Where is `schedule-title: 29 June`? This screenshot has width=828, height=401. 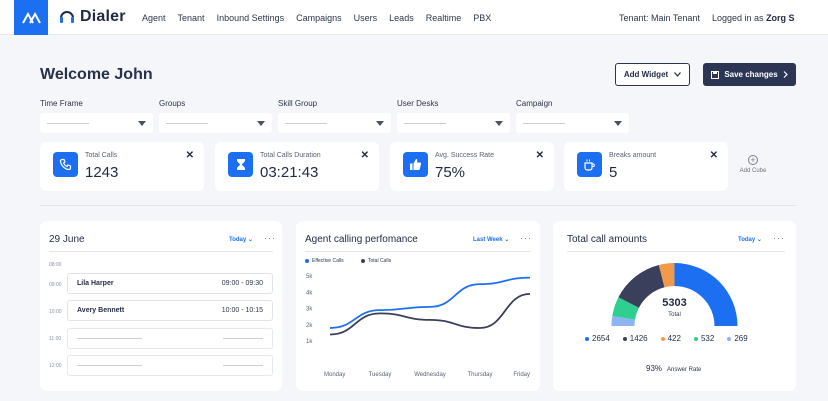
schedule-title: 29 June is located at coordinates (67, 239).